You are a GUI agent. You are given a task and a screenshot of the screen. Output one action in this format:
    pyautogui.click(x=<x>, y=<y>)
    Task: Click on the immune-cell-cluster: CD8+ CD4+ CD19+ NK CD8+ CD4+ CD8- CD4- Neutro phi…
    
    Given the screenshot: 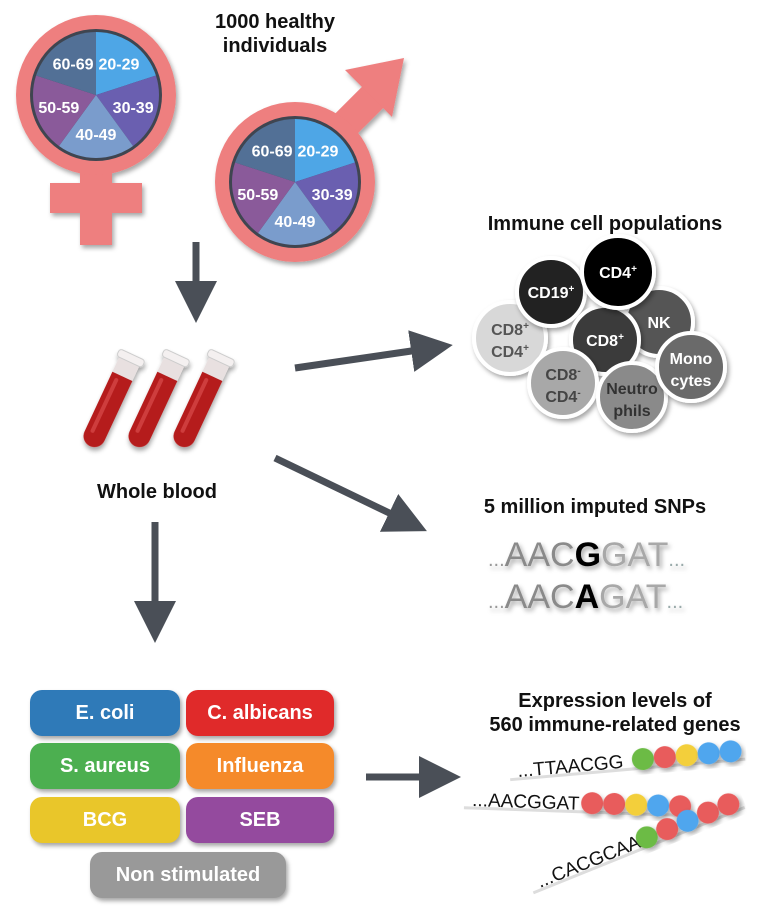 What is the action you would take?
    pyautogui.click(x=599, y=333)
    